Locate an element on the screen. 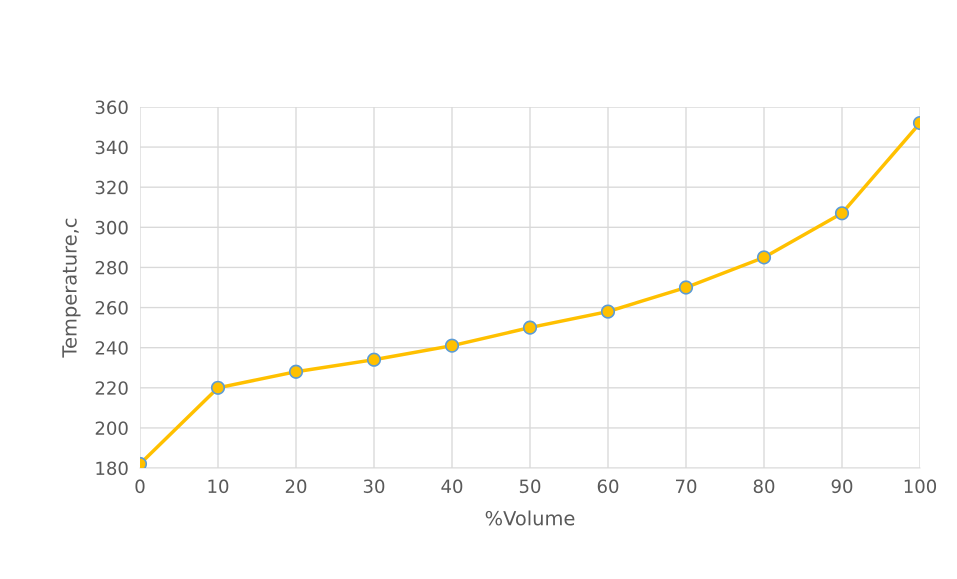 This screenshot has width=957, height=579. x-tick-label: 100 is located at coordinates (920, 486).